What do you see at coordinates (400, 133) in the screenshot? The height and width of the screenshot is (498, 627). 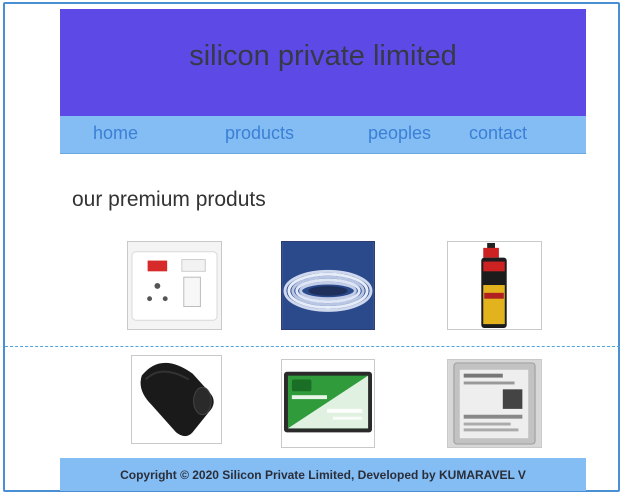 I see `nav-peoples-link: peoples` at bounding box center [400, 133].